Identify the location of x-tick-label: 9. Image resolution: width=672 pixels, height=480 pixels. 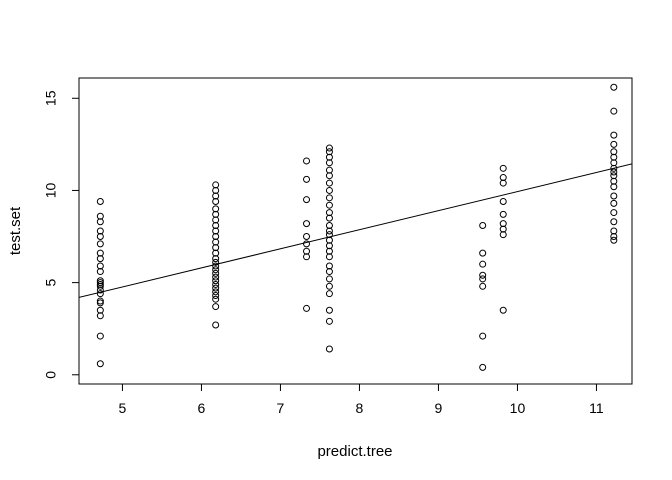
(439, 408).